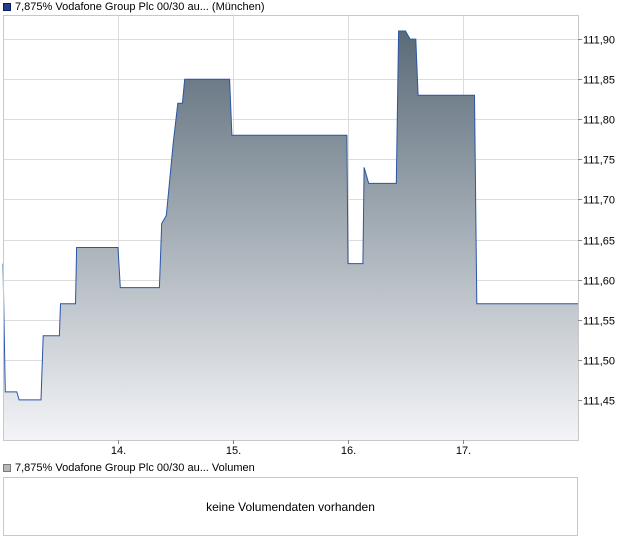  Describe the element at coordinates (599, 402) in the screenshot. I see `y-tick-label: 111,45` at that location.